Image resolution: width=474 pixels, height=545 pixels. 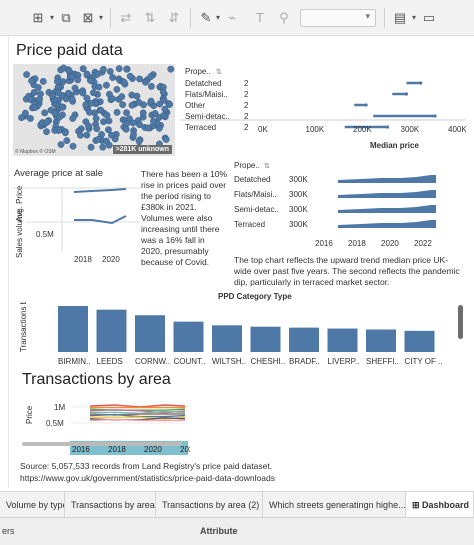 What do you see at coordinates (284, 17) in the screenshot?
I see `pin-icon: ⚲` at bounding box center [284, 17].